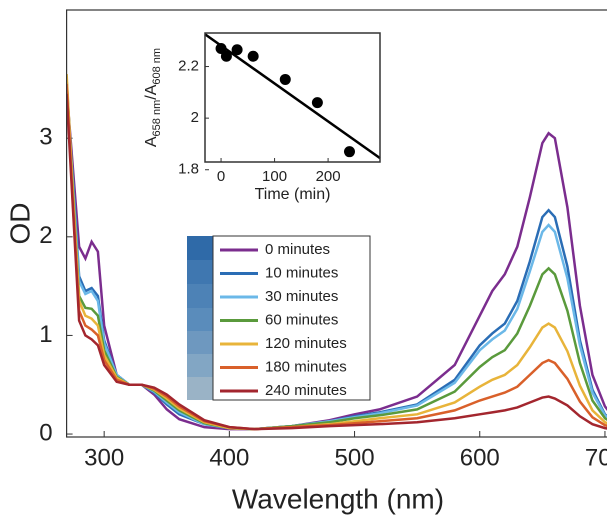 This screenshot has height=521, width=607. What do you see at coordinates (229, 457) in the screenshot?
I see `x-tick-label: 400` at bounding box center [229, 457].